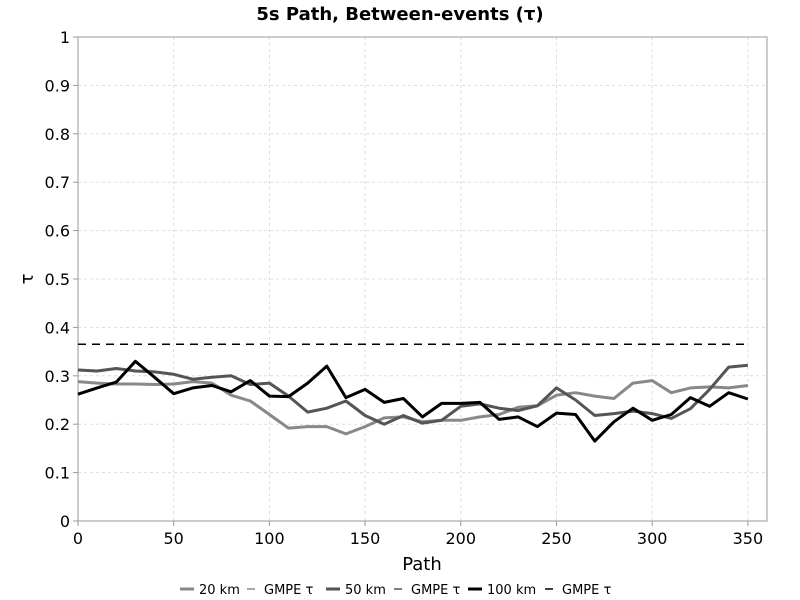 This screenshot has height=600, width=800. What do you see at coordinates (57, 424) in the screenshot?
I see `y-tick-label: 0.2` at bounding box center [57, 424].